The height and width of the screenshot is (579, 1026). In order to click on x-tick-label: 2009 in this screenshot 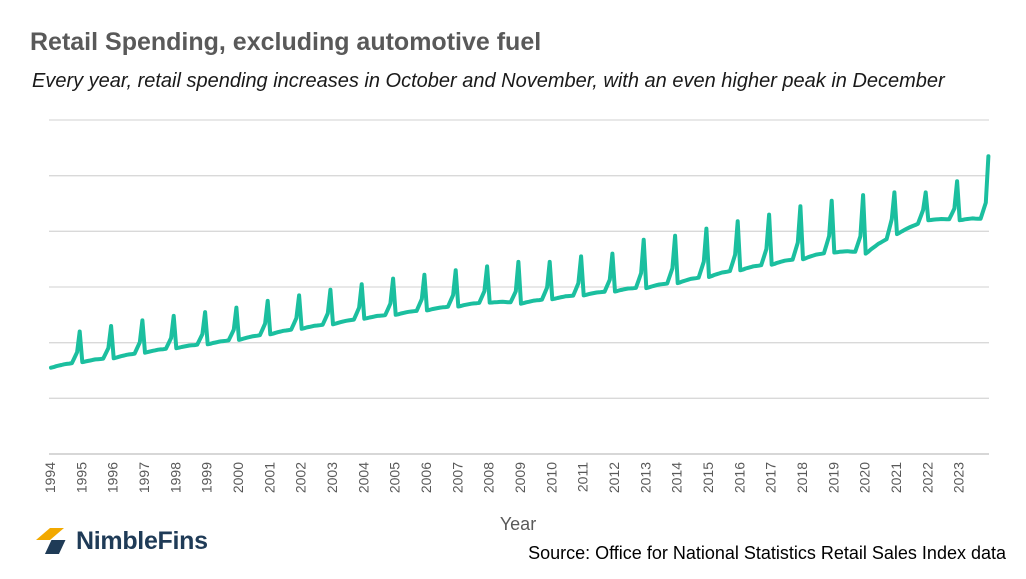, I will do `click(520, 477)`.